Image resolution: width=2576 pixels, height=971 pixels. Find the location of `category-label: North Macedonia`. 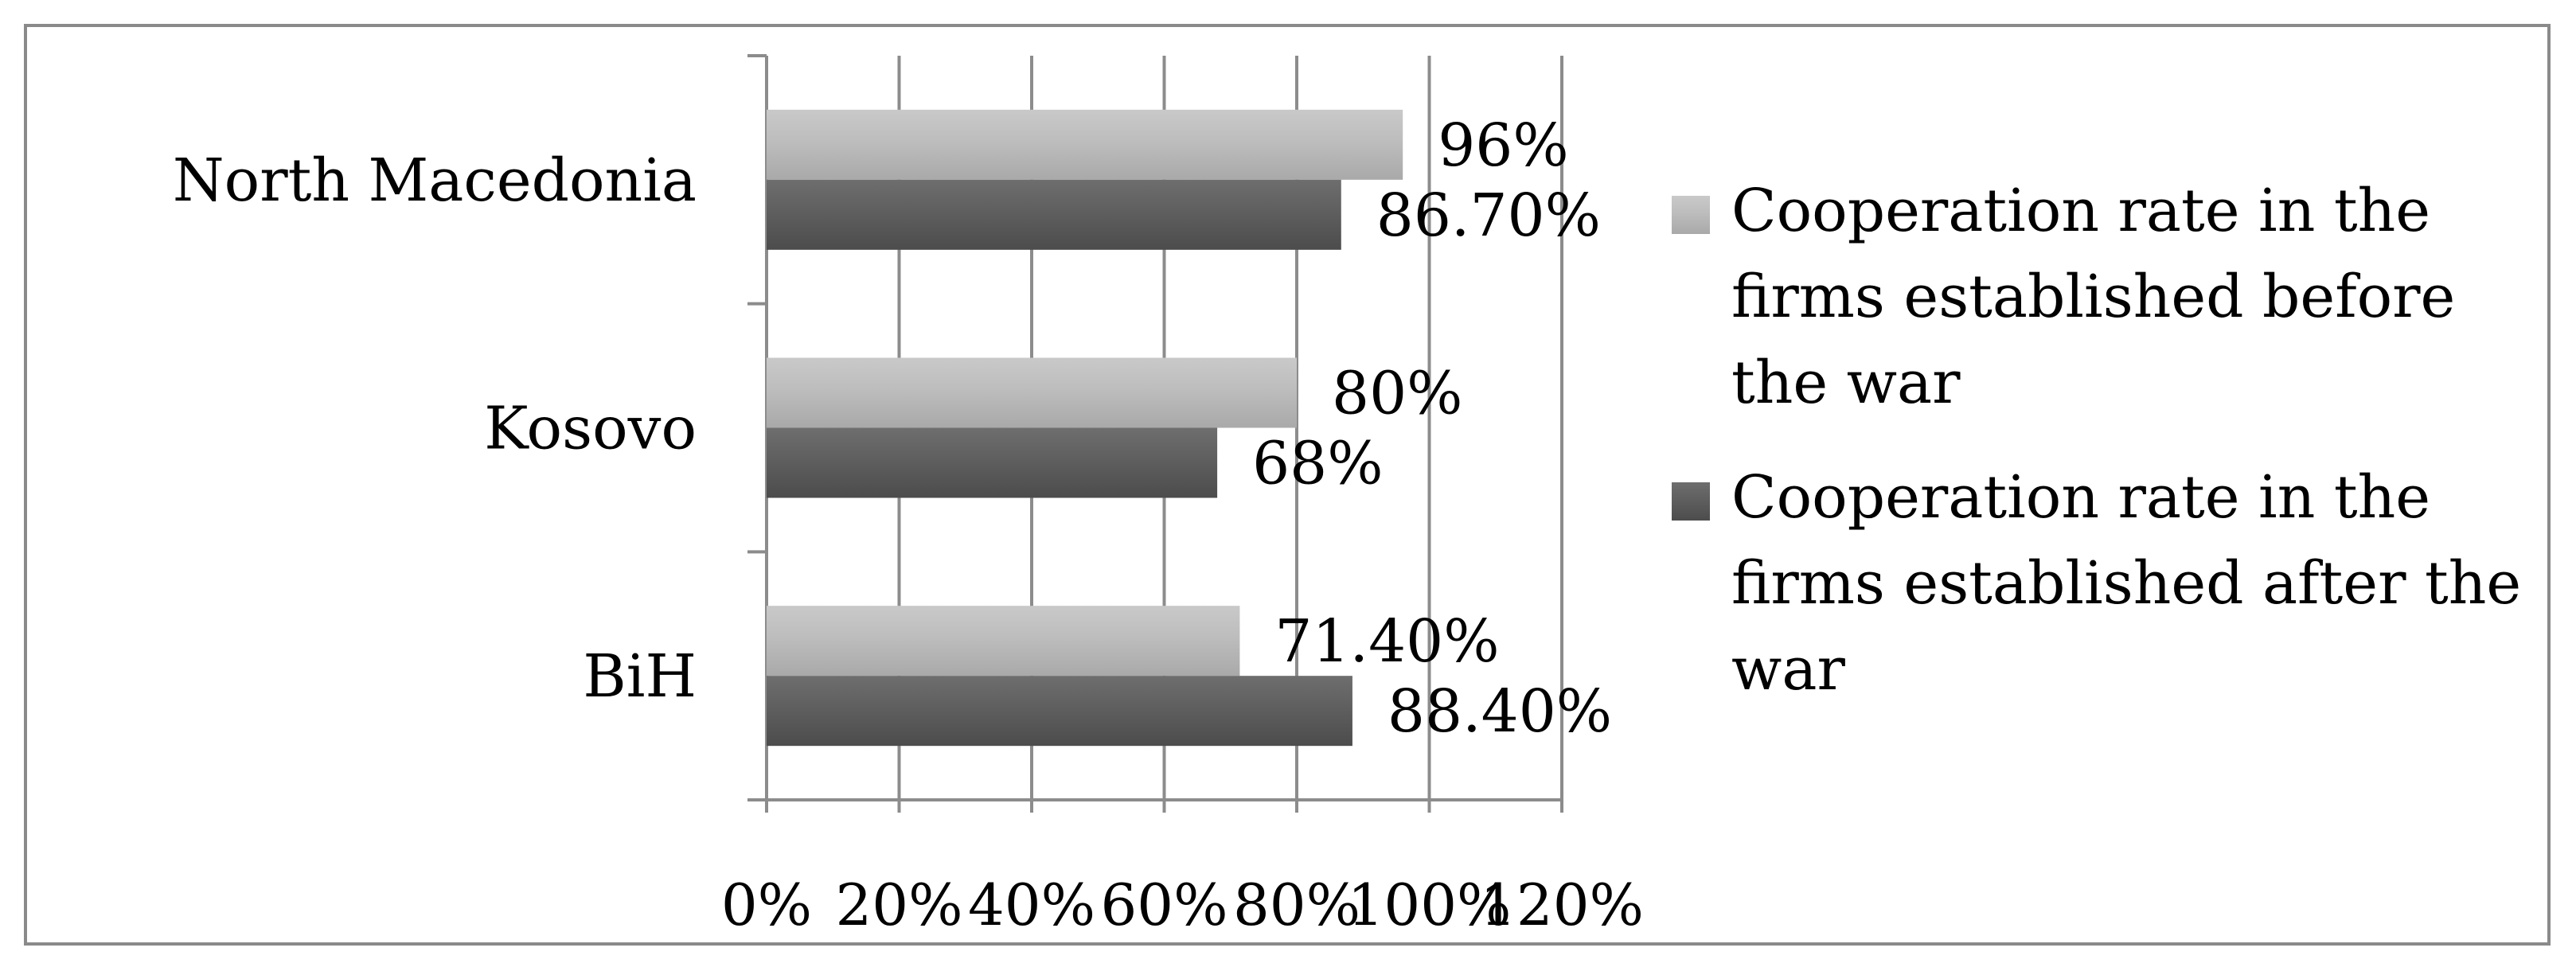

category-label: North Macedonia is located at coordinates (435, 180).